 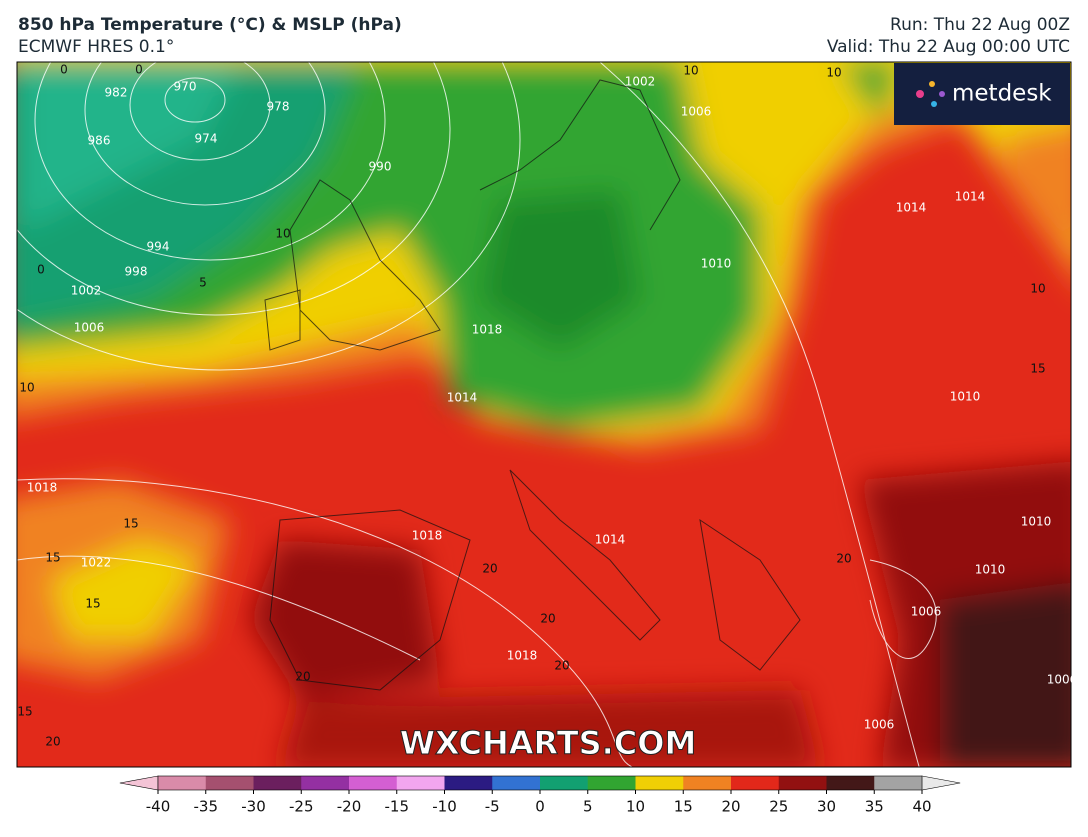 What do you see at coordinates (874, 807) in the screenshot?
I see `colorbar-tick-label: 35` at bounding box center [874, 807].